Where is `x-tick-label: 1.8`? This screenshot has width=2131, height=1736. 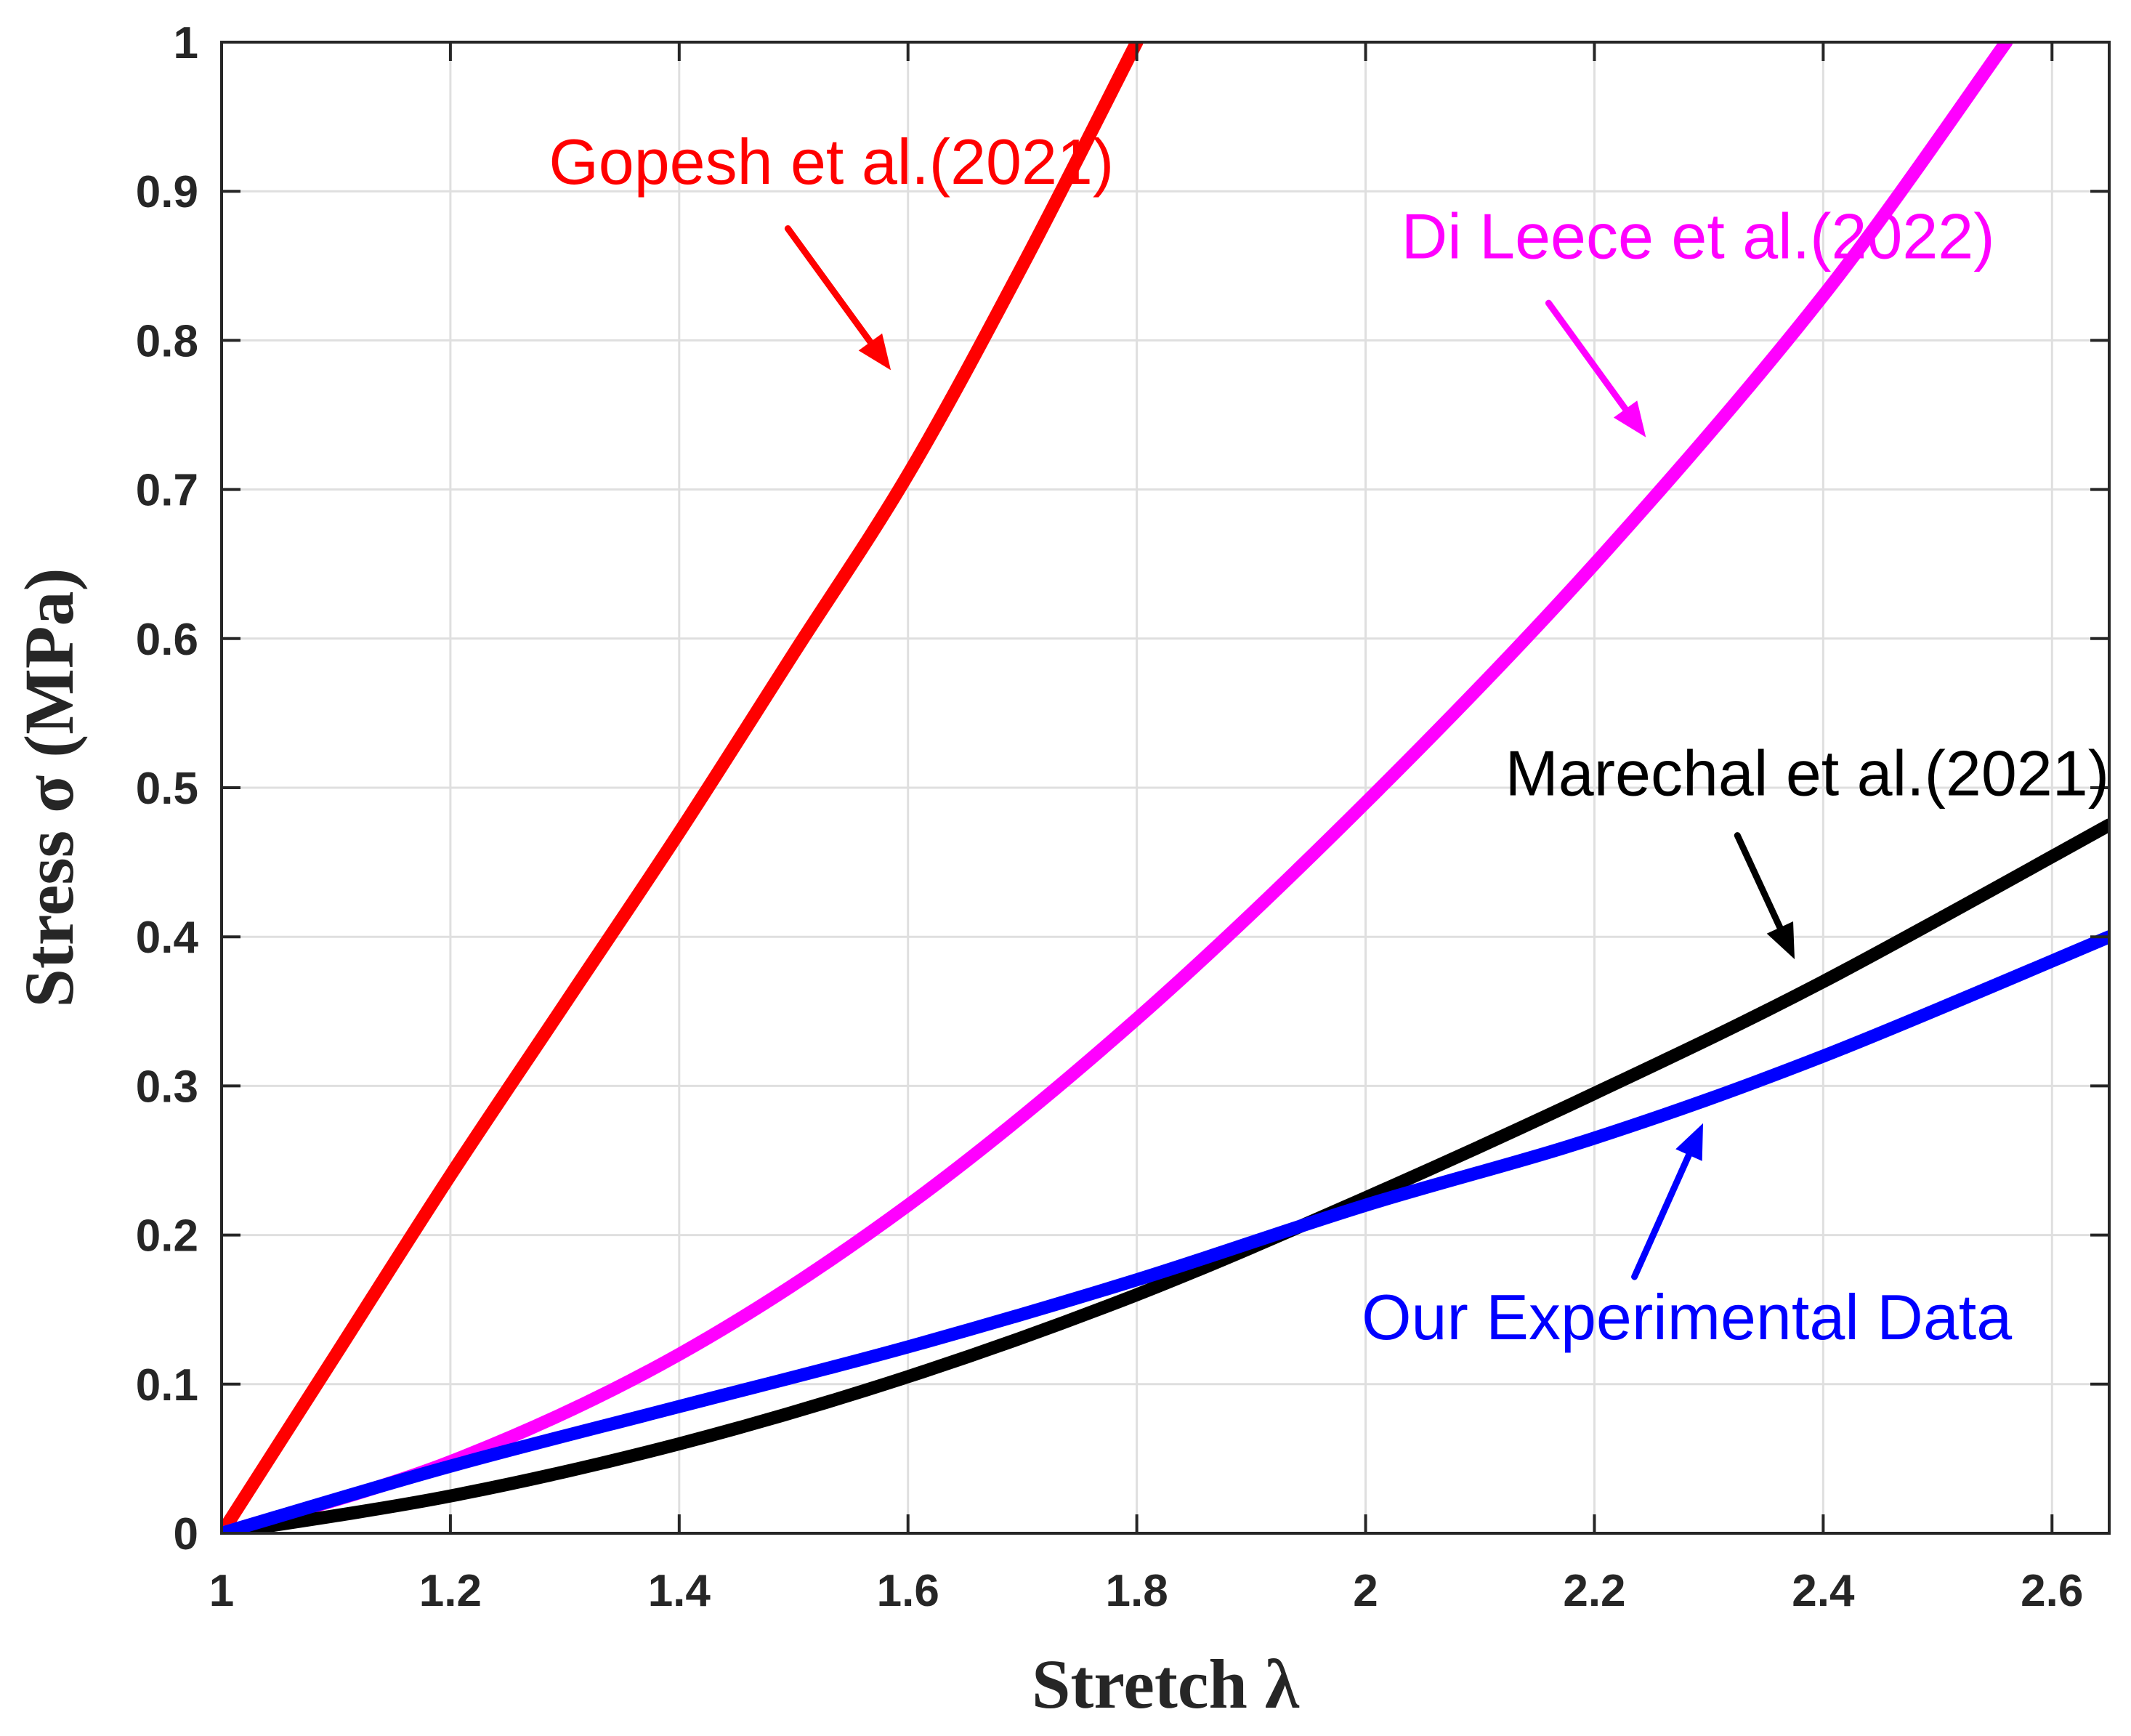
x-tick-label: 1.8 is located at coordinates (1137, 1591).